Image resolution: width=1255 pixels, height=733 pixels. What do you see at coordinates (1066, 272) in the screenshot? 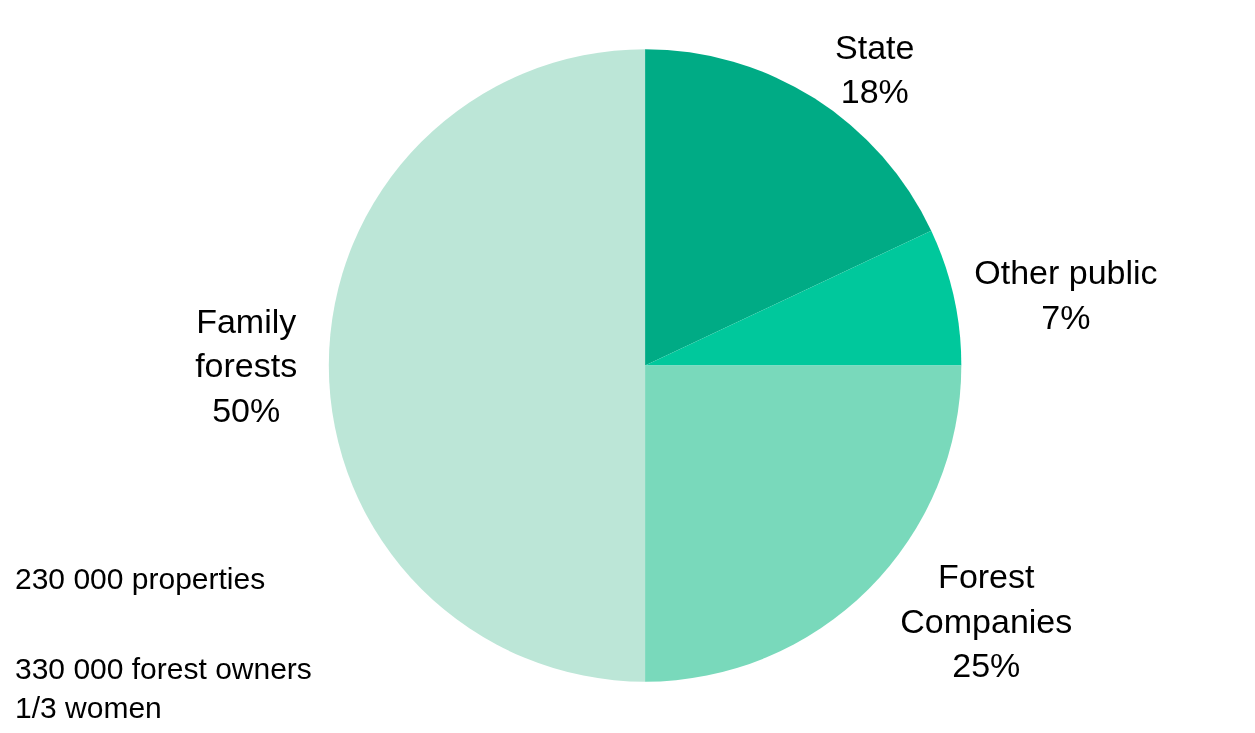
I see `slice-label: Other public` at bounding box center [1066, 272].